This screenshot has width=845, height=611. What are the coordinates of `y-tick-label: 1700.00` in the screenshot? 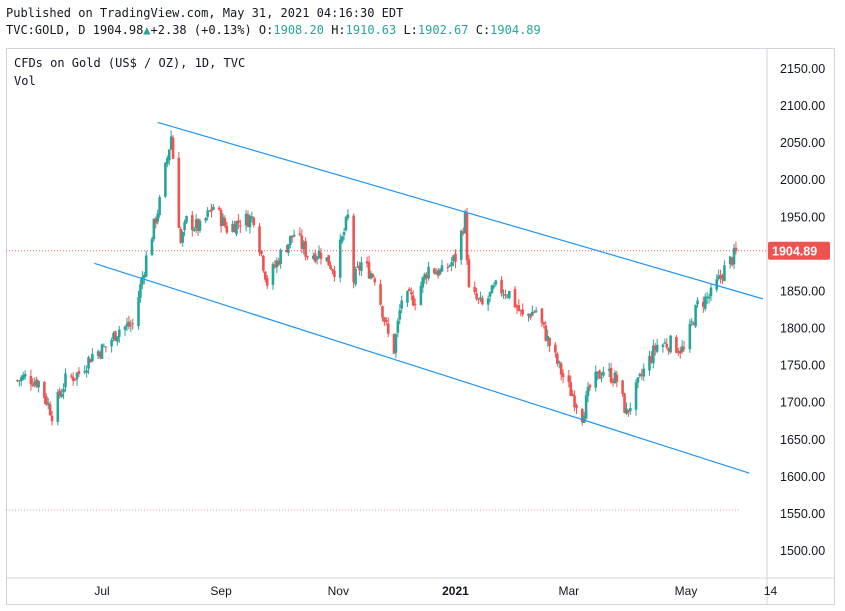 It's located at (802, 403).